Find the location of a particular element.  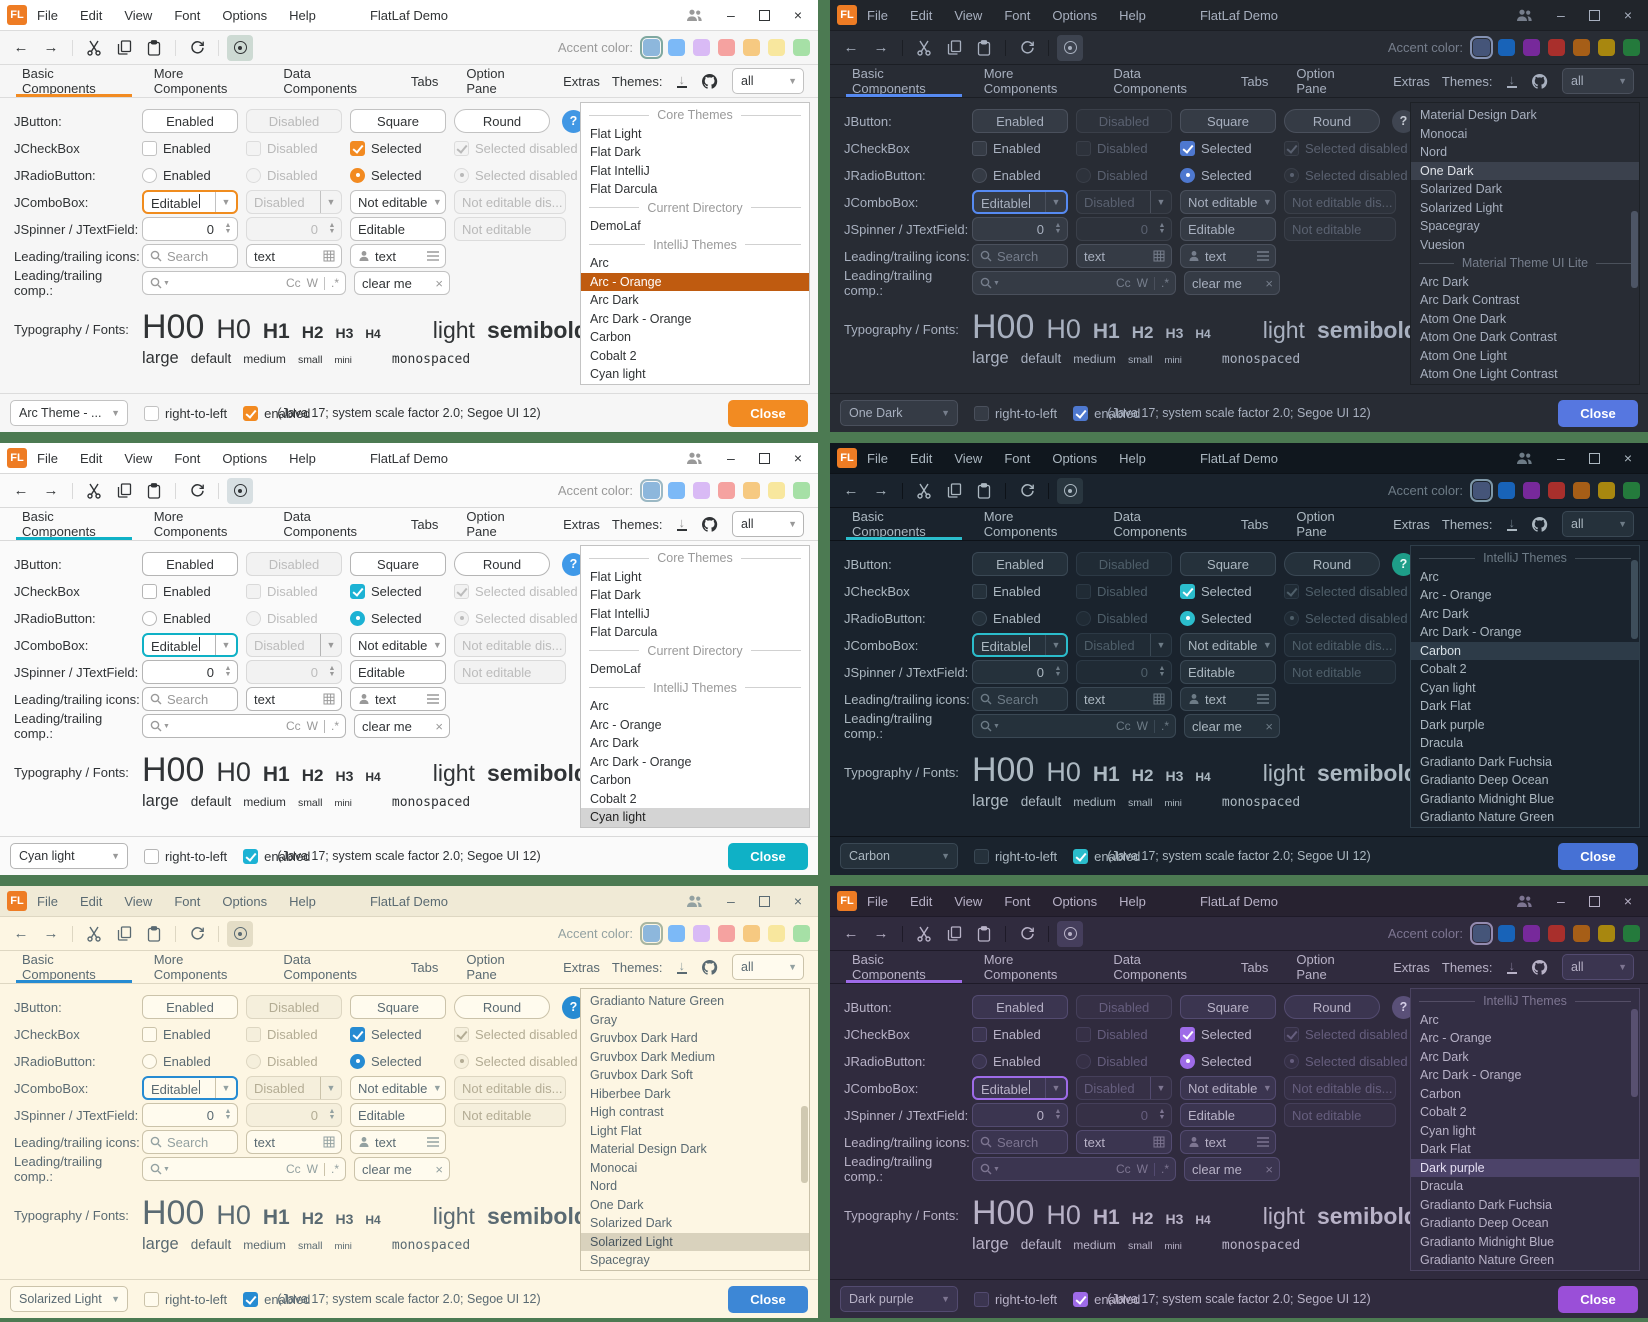

theme-list-item: Dark purple is located at coordinates (1525, 1167).